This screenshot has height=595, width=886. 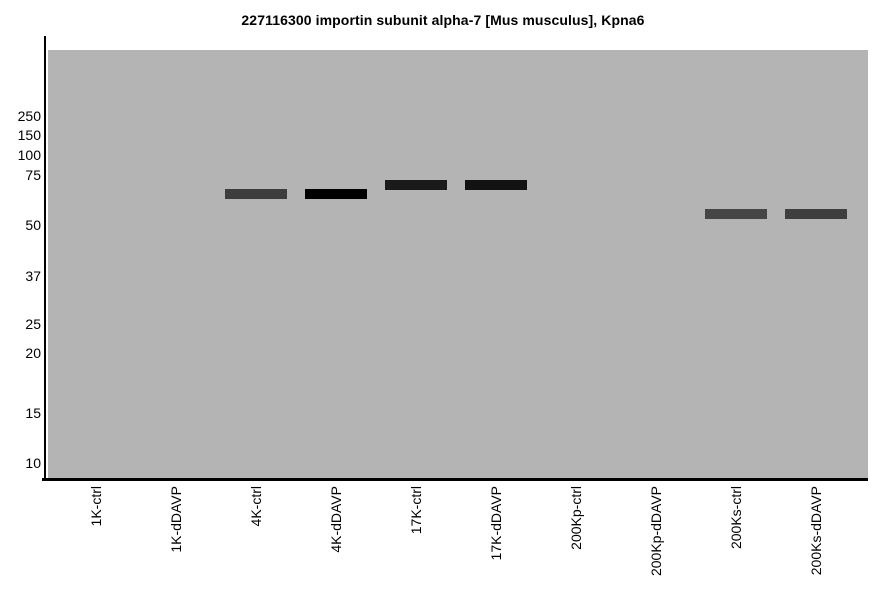 What do you see at coordinates (736, 518) in the screenshot?
I see `x-lane-label: 200Ks-ctrl` at bounding box center [736, 518].